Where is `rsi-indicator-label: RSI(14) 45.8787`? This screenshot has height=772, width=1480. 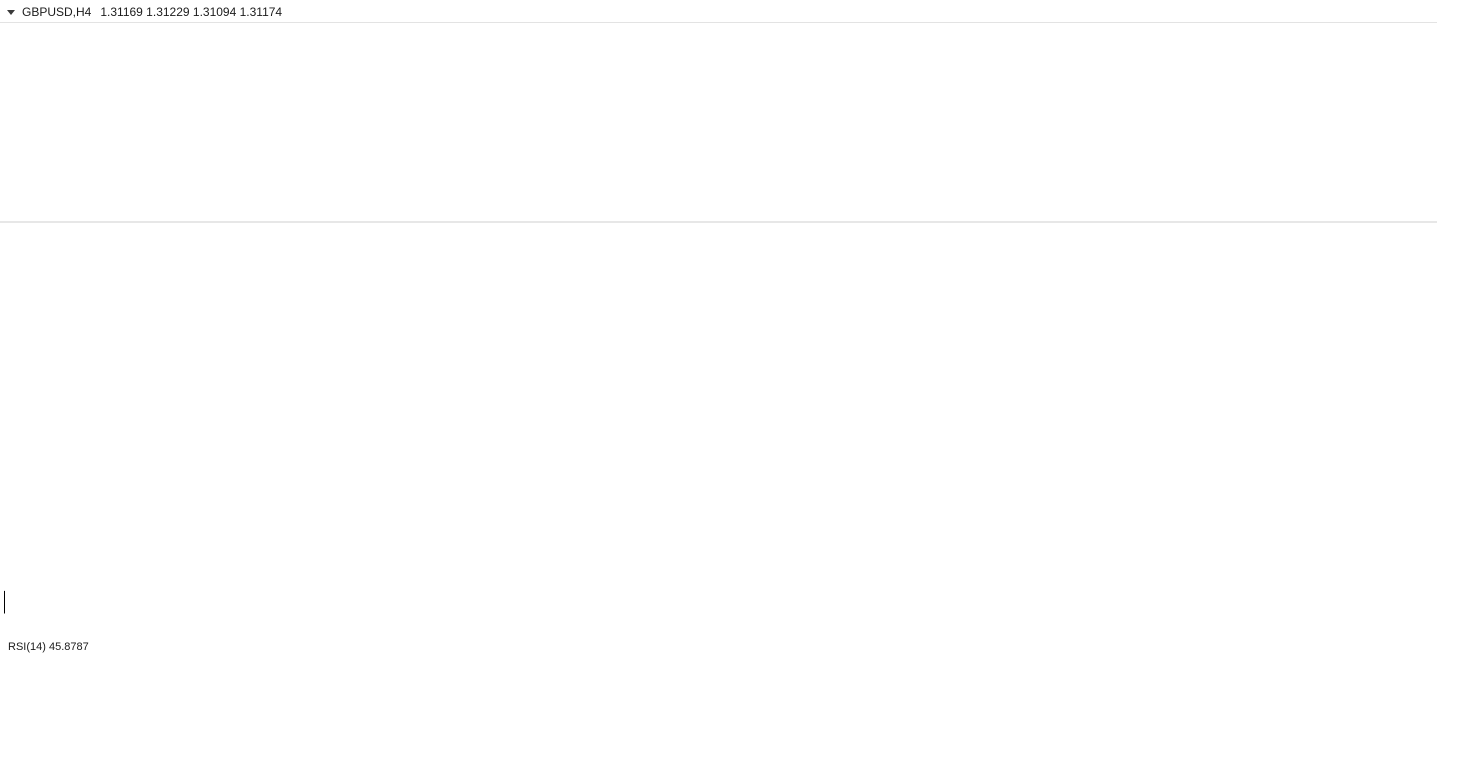 rsi-indicator-label: RSI(14) 45.8787 is located at coordinates (48, 647).